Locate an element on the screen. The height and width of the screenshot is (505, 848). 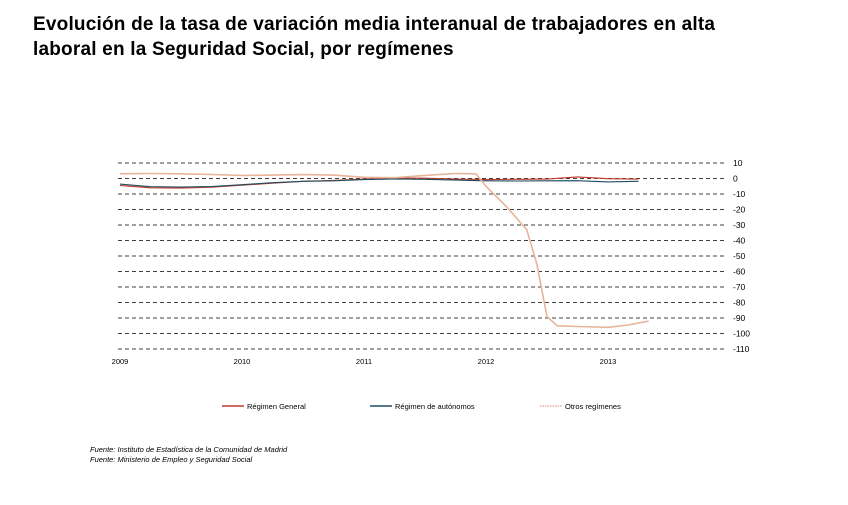
y-tick-label: -110 is located at coordinates (741, 349).